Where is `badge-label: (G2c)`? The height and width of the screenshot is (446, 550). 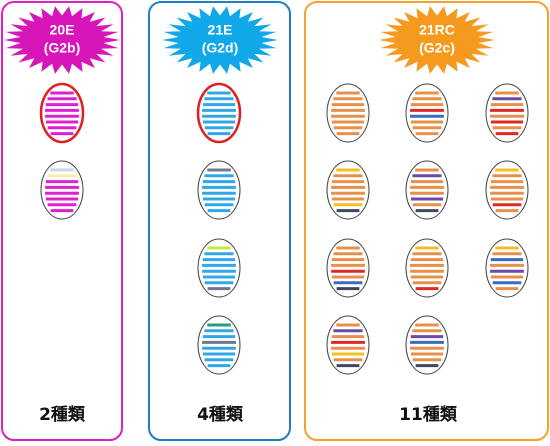 badge-label: (G2c) is located at coordinates (437, 48).